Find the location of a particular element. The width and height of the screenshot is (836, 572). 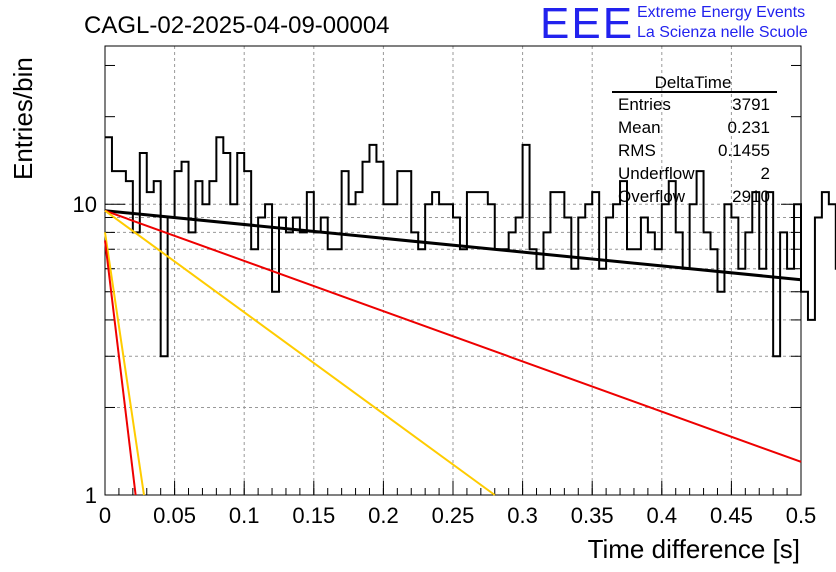

x-tick-label: 0.3 is located at coordinates (522, 515).